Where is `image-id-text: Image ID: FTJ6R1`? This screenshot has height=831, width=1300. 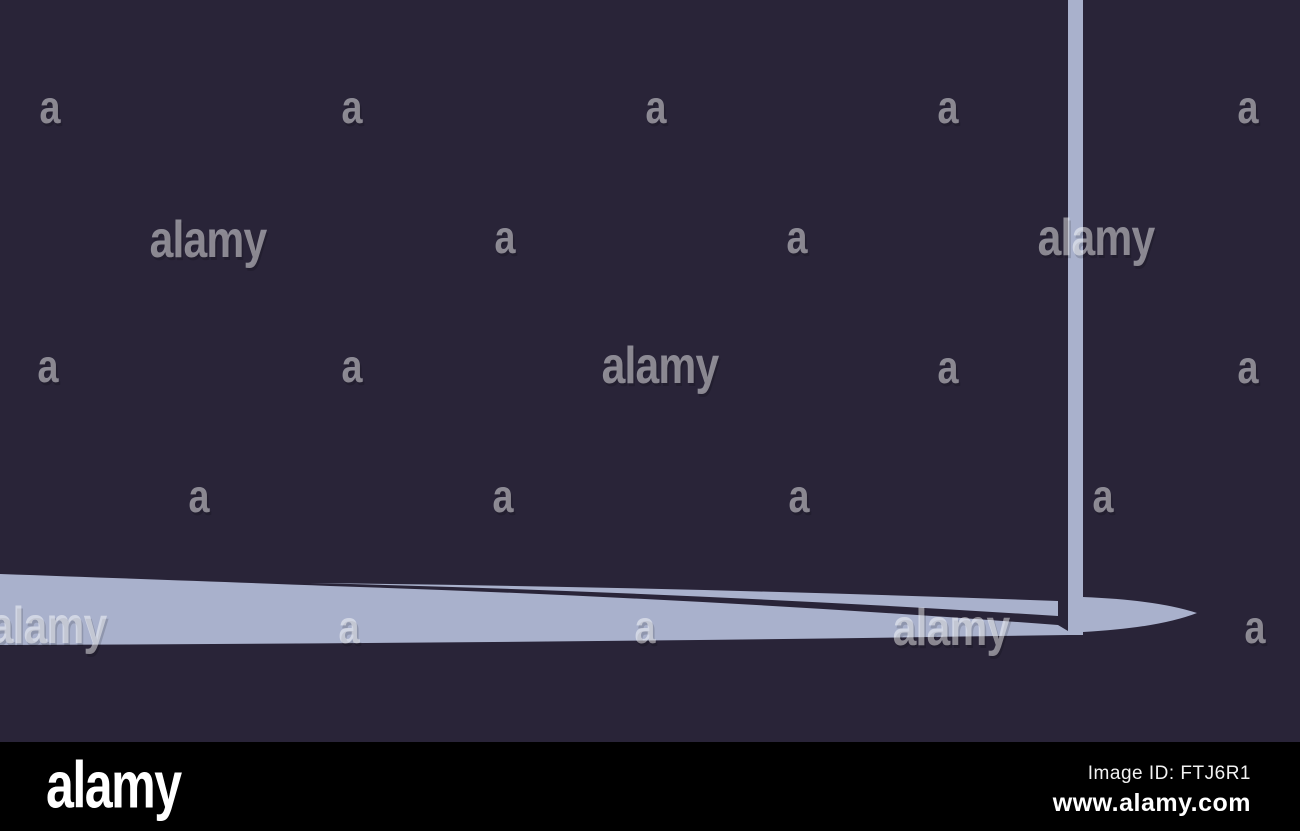 image-id-text: Image ID: FTJ6R1 is located at coordinates (1169, 773).